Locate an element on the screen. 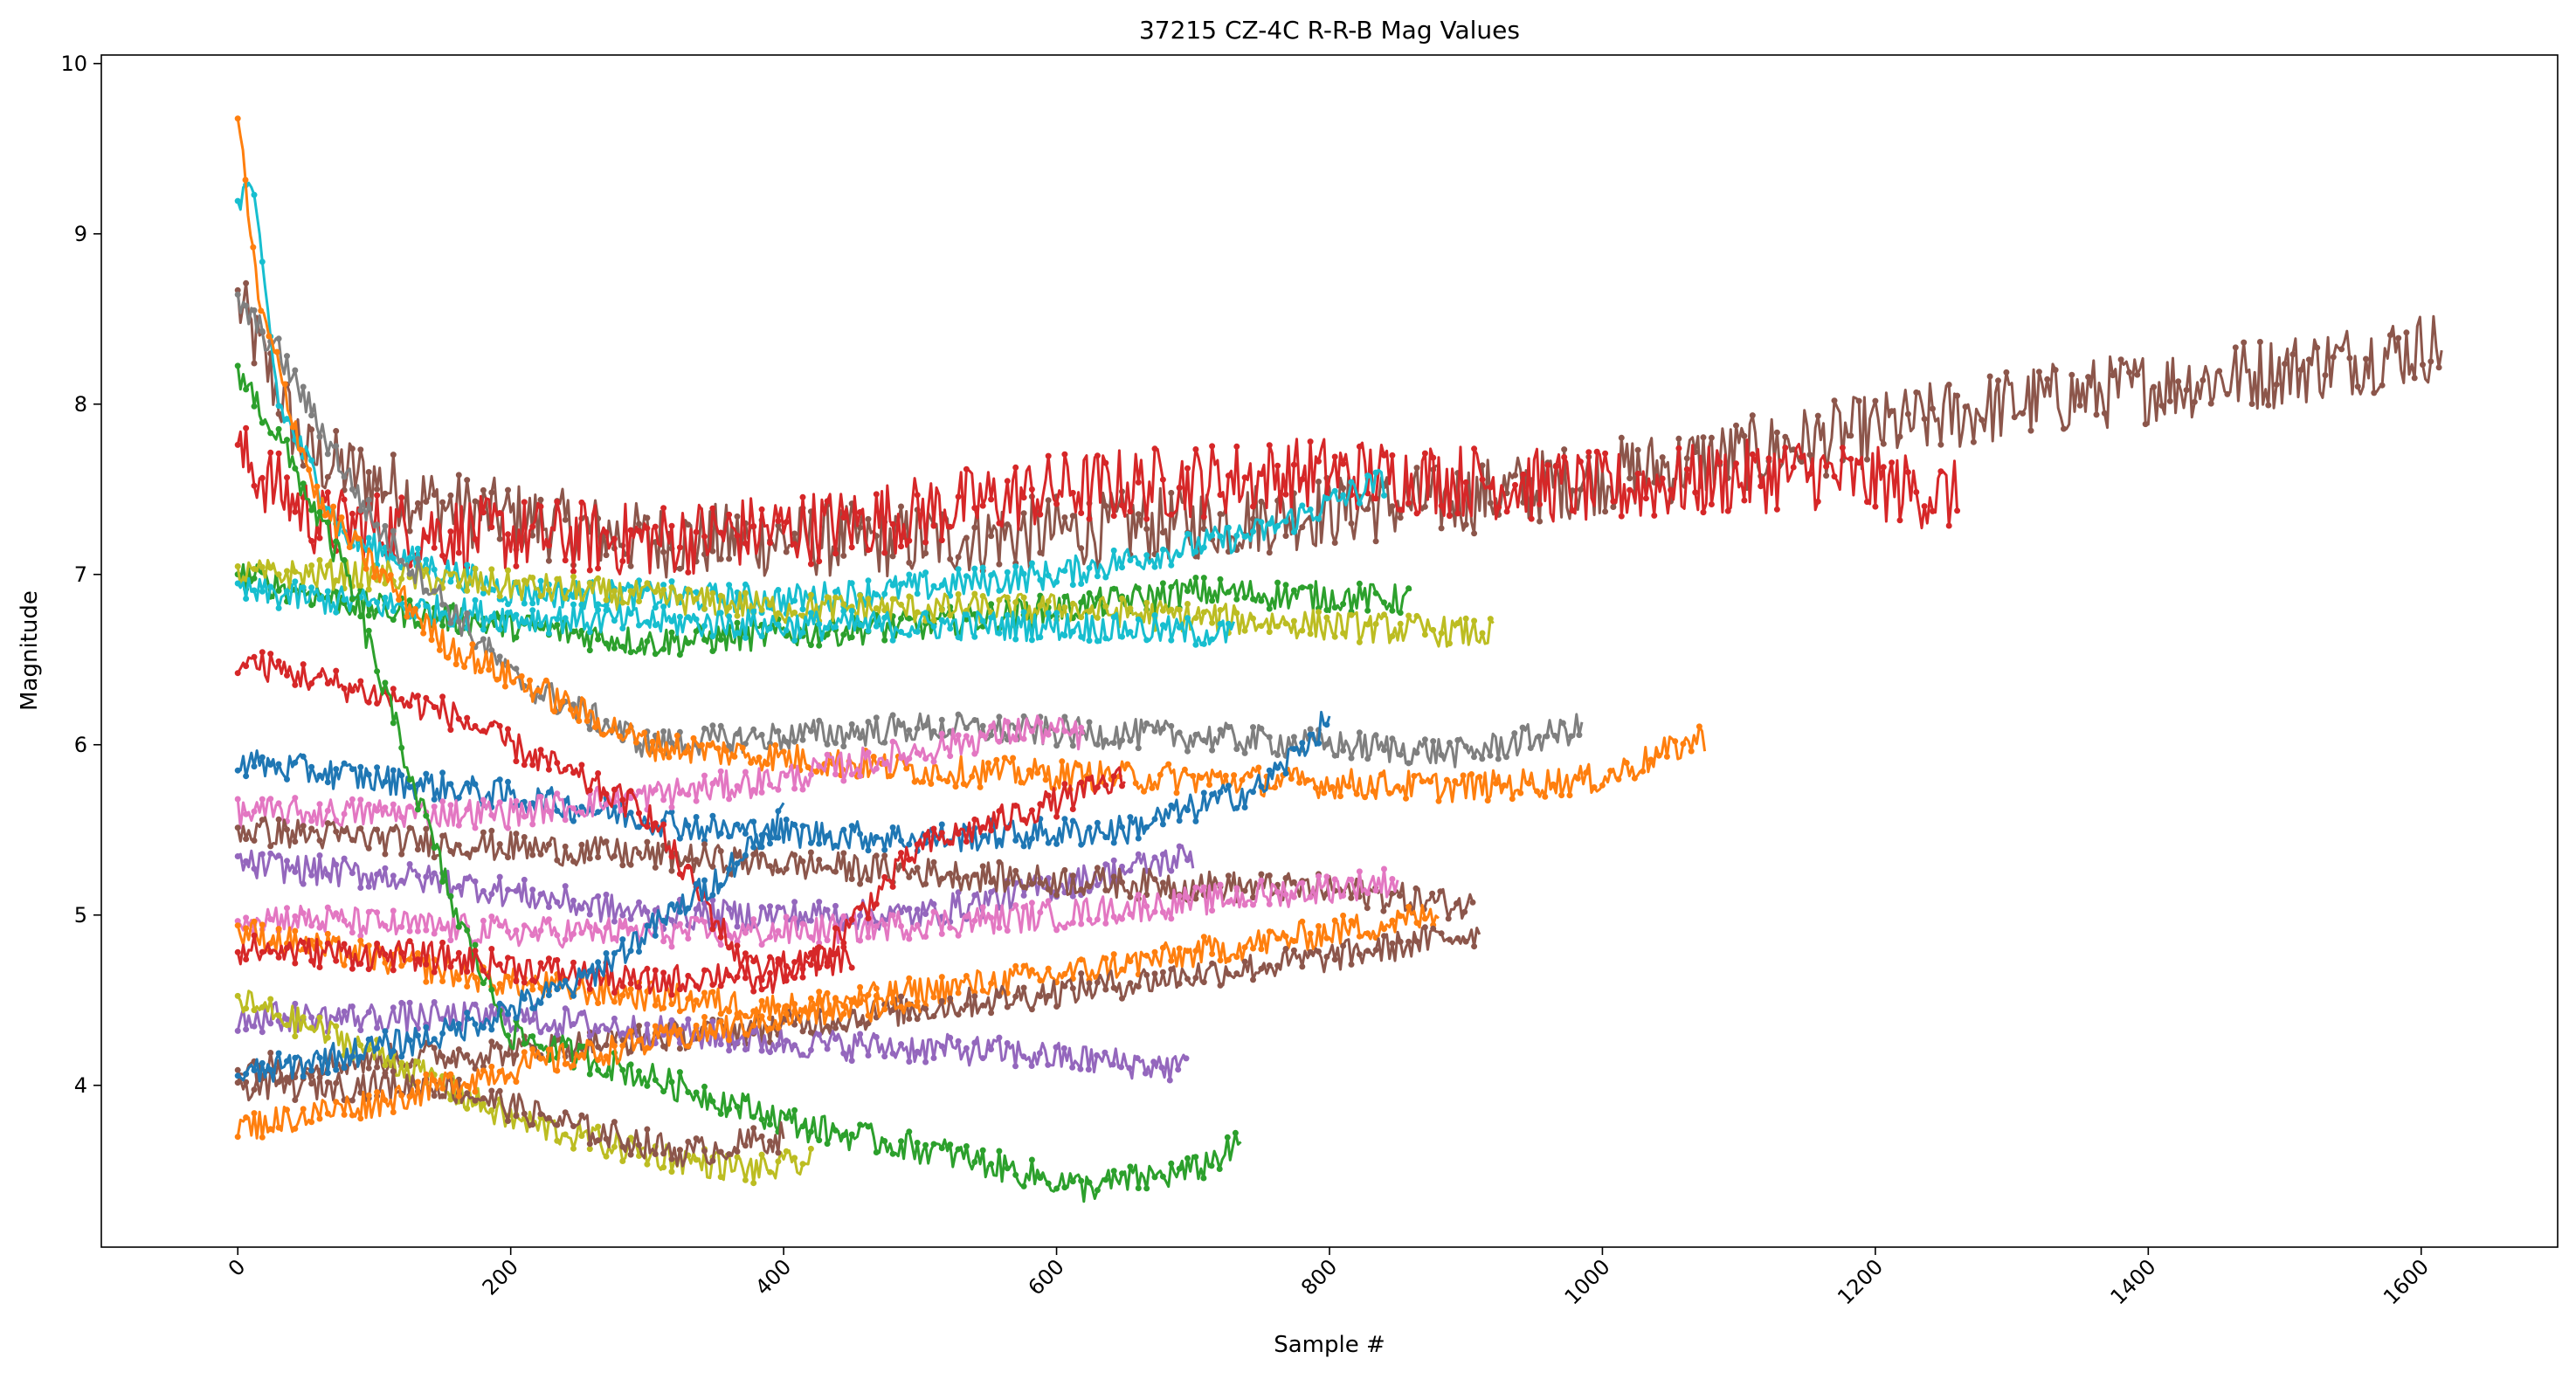 This screenshot has height=1379, width=2576. series-2-markers is located at coordinates (1097, 500).